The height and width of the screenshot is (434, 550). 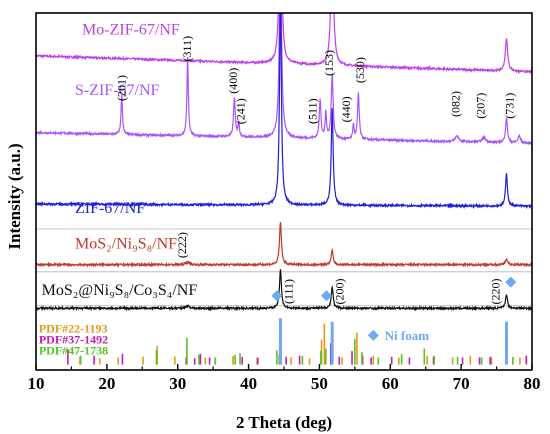 I want to click on reference-lines, so click(x=297, y=341).